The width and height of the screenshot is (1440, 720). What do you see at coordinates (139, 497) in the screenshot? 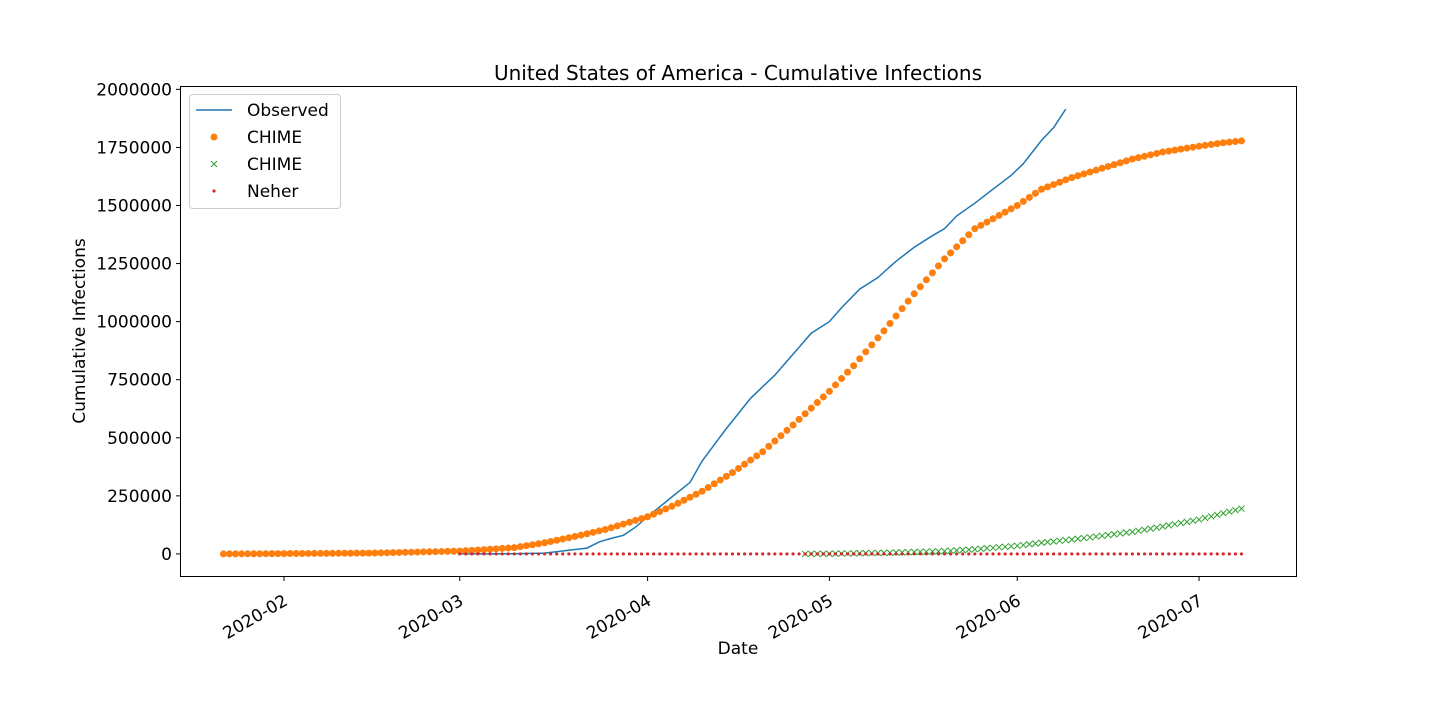
I see `y-tick-label: 250000` at bounding box center [139, 497].